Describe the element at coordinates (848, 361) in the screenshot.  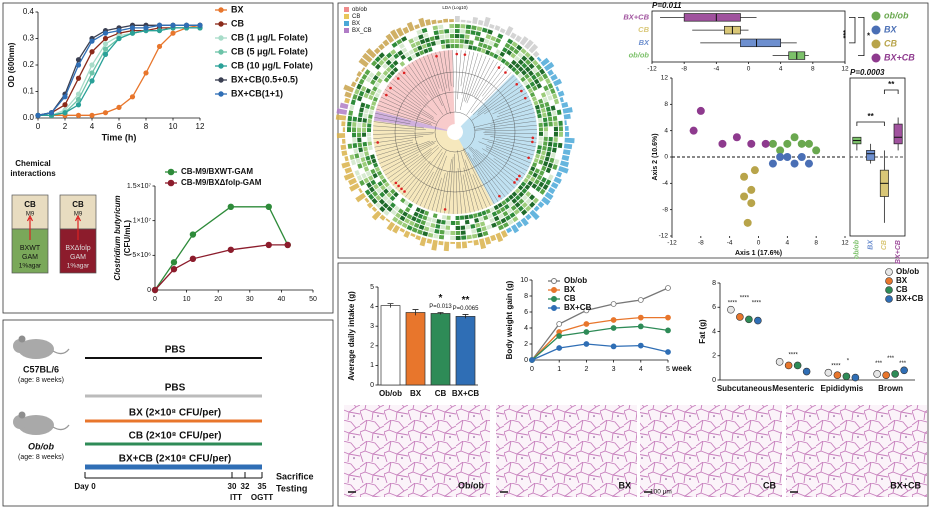
I see `significance: *` at that location.